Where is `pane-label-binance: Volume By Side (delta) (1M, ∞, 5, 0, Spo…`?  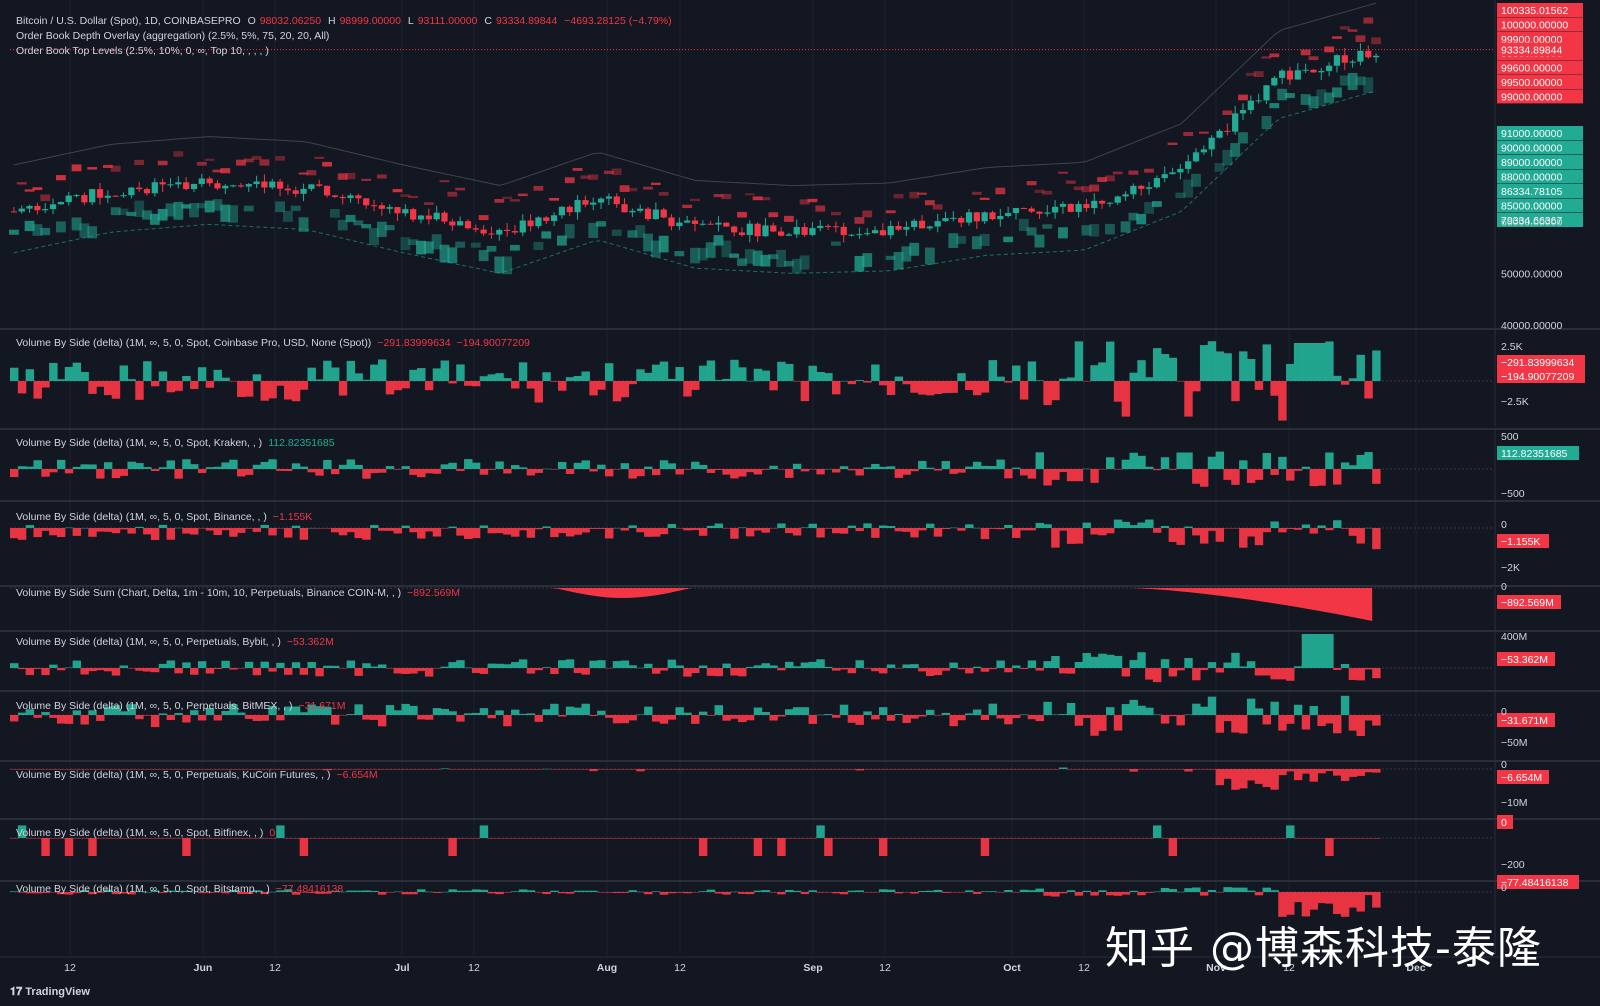 pane-label-binance: Volume By Side (delta) (1M, ∞, 5, 0, Spo… is located at coordinates (164, 517).